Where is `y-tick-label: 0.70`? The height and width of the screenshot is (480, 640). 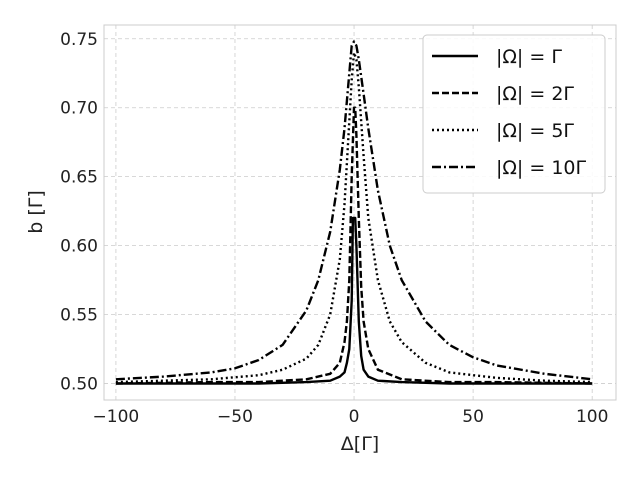 y-tick-label: 0.70 is located at coordinates (79, 109).